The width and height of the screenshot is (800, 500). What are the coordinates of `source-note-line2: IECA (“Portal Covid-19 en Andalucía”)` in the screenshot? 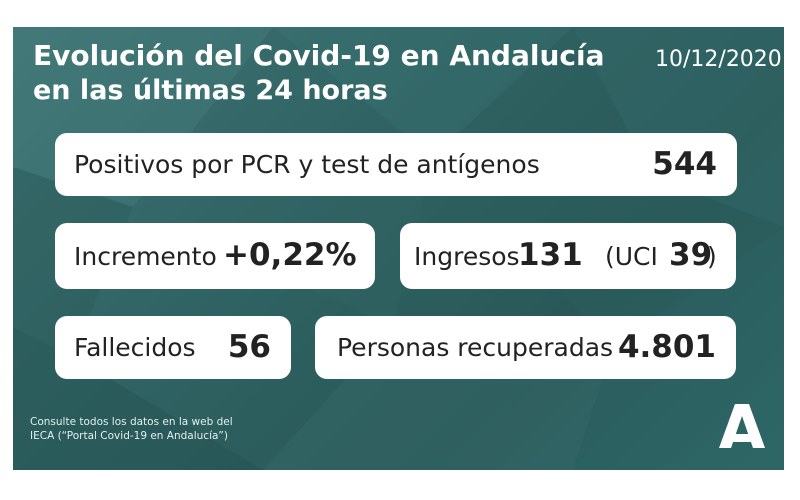 It's located at (129, 436).